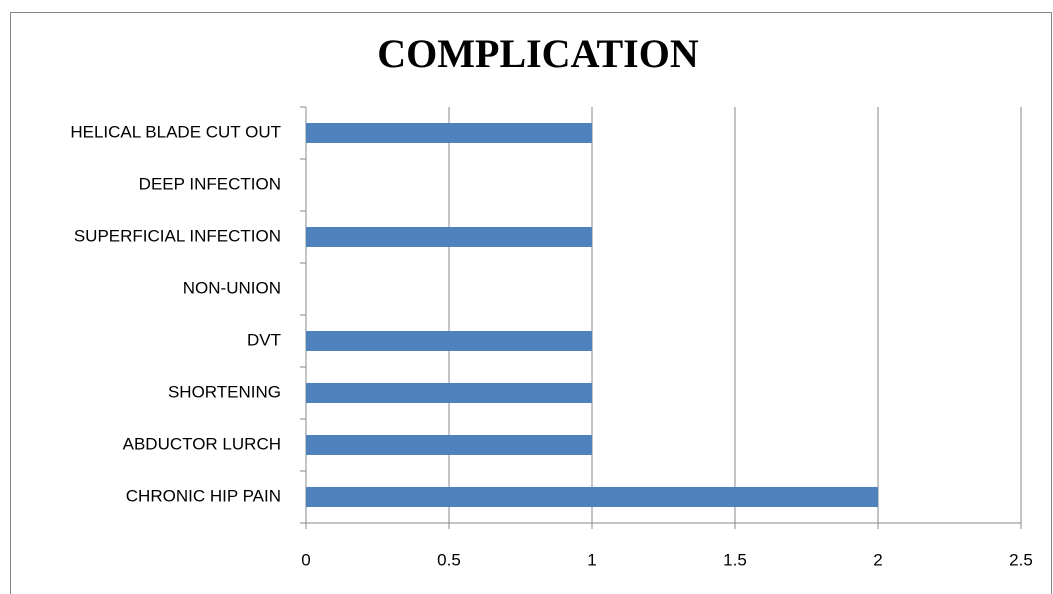 This screenshot has width=1053, height=594. What do you see at coordinates (210, 183) in the screenshot?
I see `y-tick-label: DEEP INFECTION` at bounding box center [210, 183].